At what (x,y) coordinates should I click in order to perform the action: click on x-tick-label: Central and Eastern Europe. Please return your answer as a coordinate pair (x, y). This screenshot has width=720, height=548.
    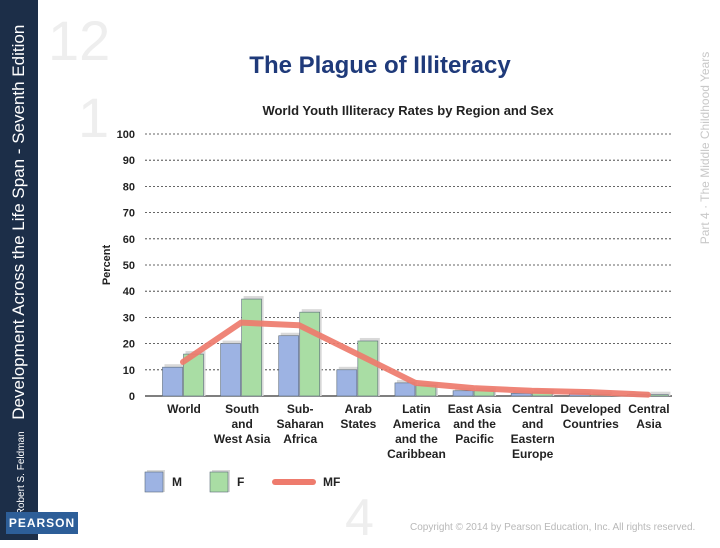
    Looking at the image, I should click on (533, 431).